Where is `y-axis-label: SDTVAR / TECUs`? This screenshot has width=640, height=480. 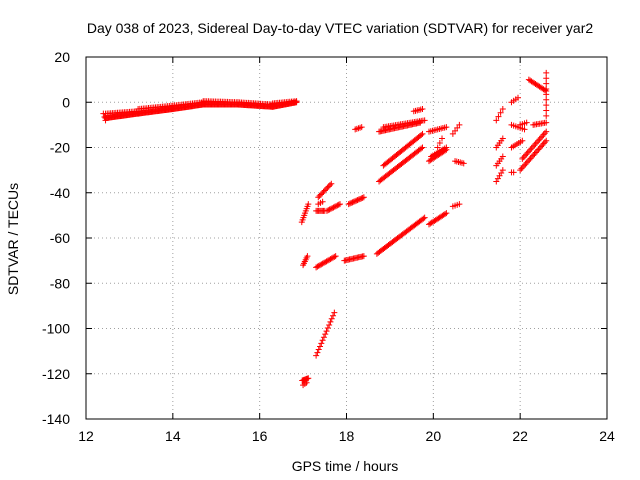
y-axis-label: SDTVAR / TECUs is located at coordinates (13, 239).